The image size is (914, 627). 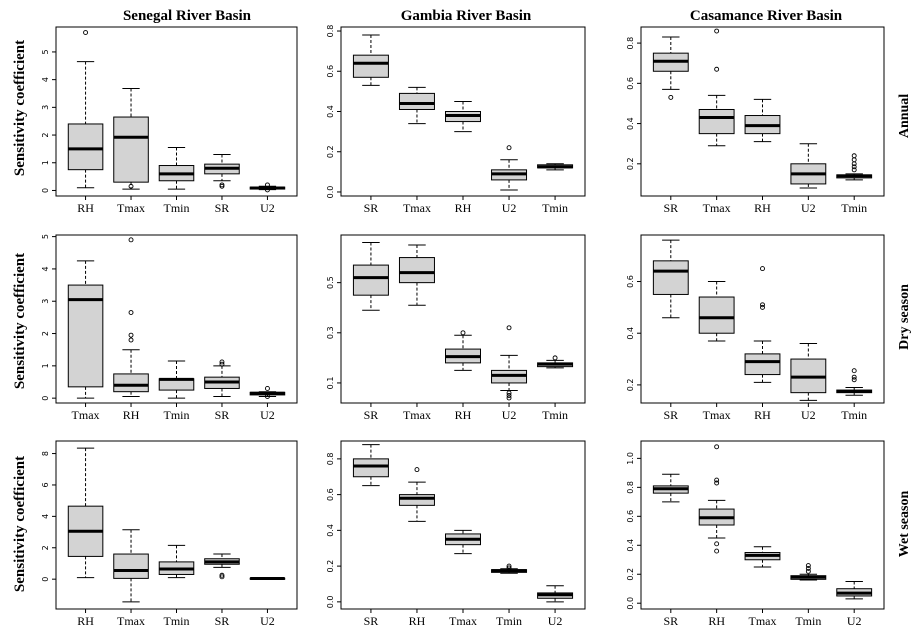 I want to click on column-title-senegal: Senegal River Basin, so click(x=187, y=16).